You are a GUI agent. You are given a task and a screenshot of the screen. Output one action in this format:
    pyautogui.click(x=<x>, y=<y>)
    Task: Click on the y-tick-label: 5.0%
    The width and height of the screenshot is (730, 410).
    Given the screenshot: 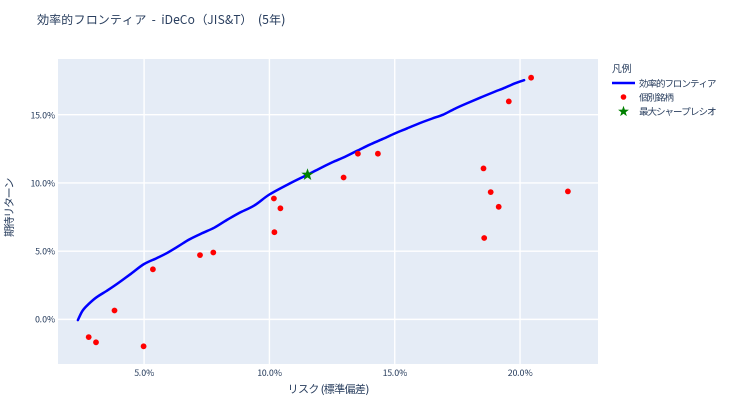 What is the action you would take?
    pyautogui.click(x=45, y=251)
    